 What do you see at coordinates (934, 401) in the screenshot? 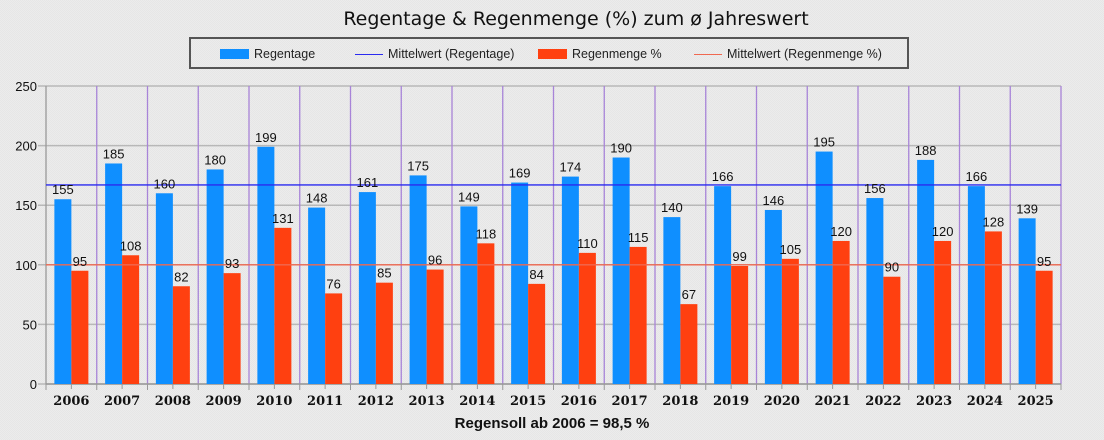
I see `x-tick-label: 2023` at bounding box center [934, 401].